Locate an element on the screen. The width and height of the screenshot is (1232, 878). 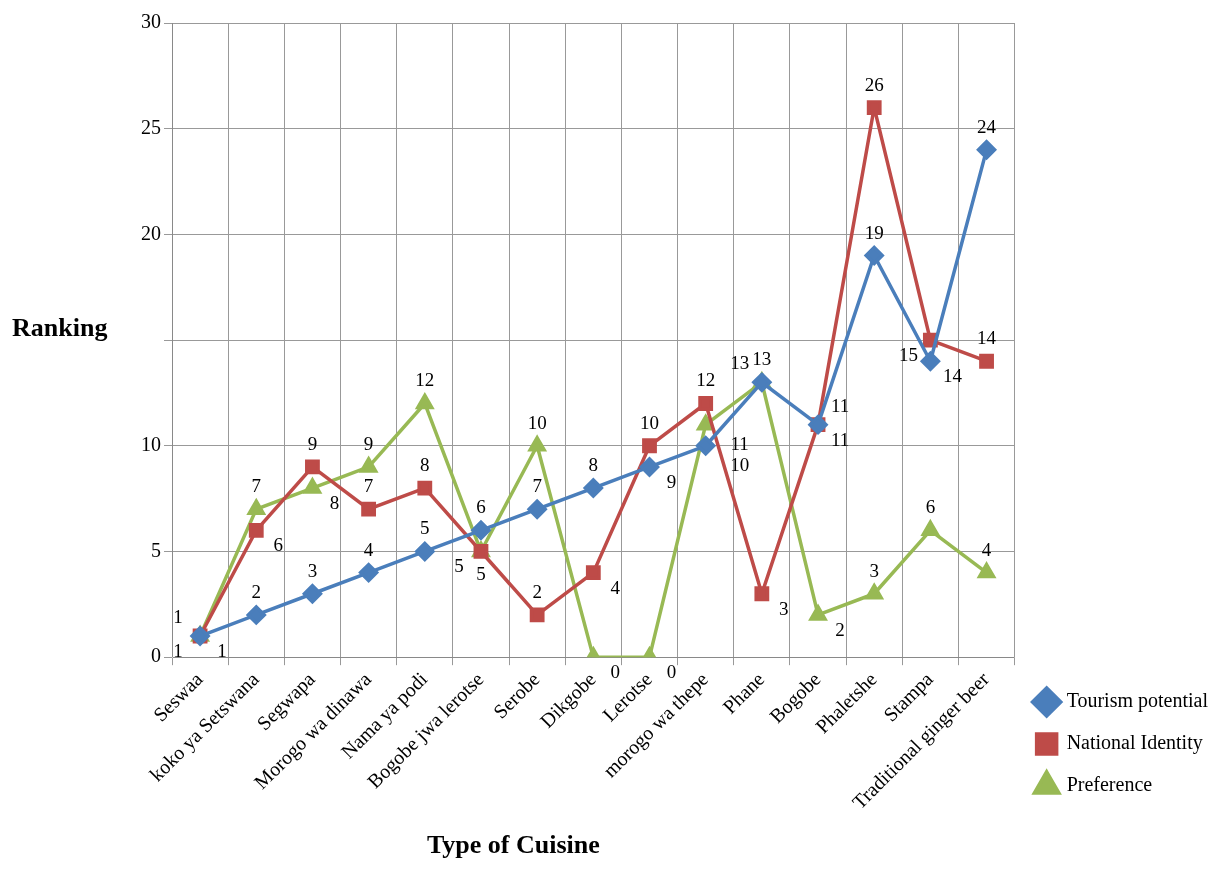
legend-label: Tourism potential is located at coordinates (1137, 701).